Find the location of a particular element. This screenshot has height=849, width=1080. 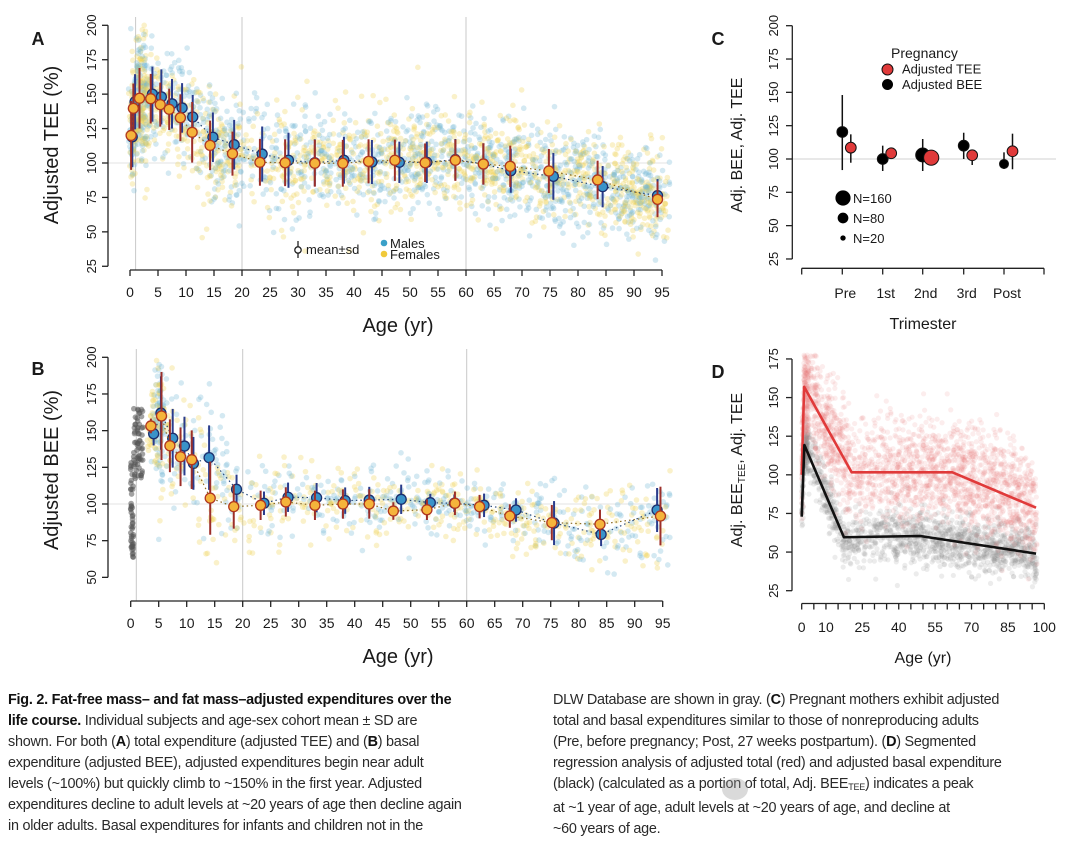

x-axis-title: Age (yr) is located at coordinates (397, 657).